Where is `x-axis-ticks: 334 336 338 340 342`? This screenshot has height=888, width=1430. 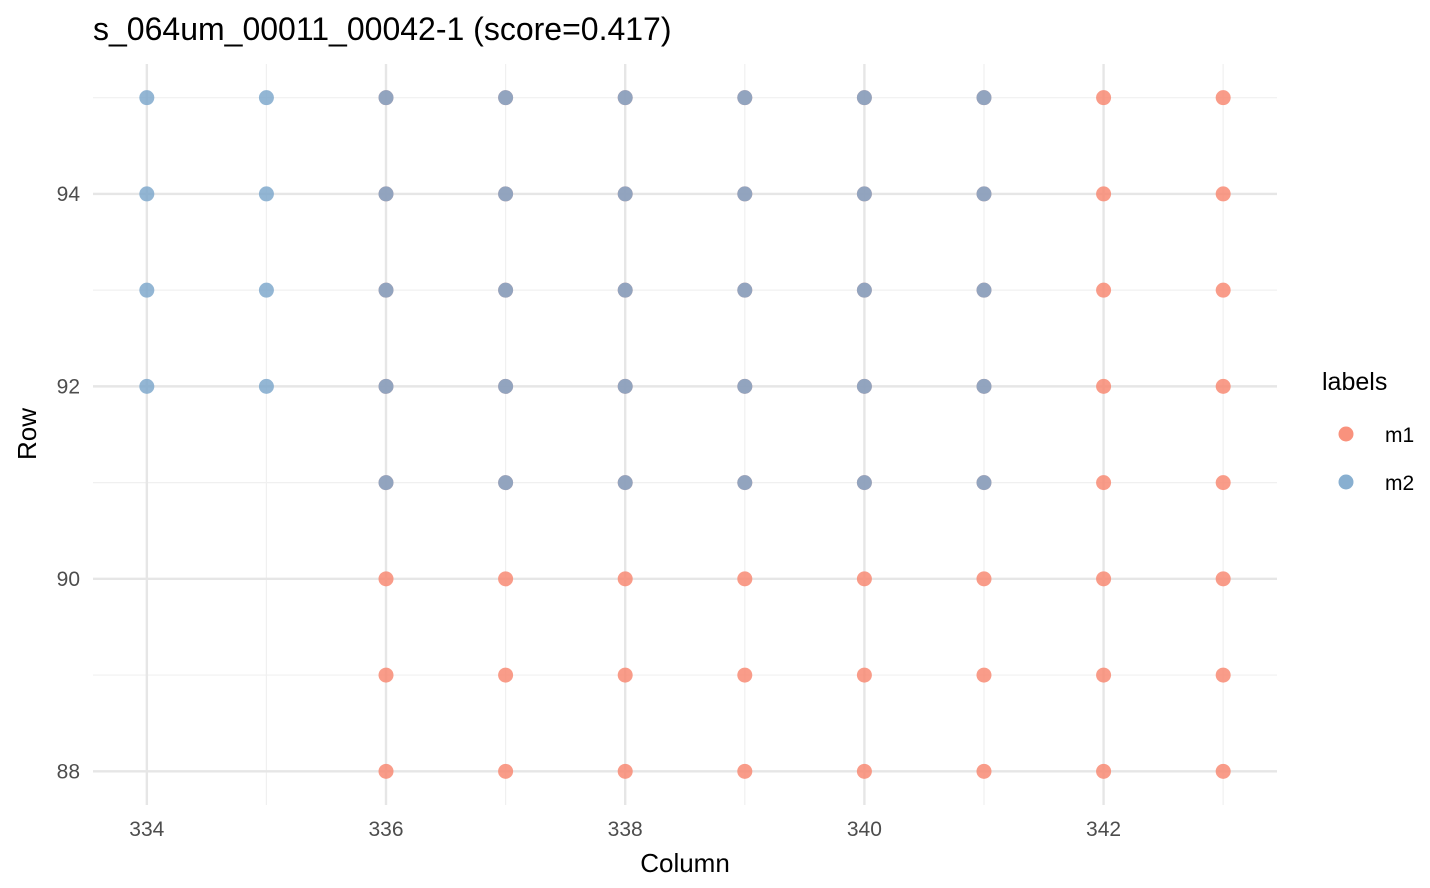 x-axis-ticks: 334 336 338 340 342 is located at coordinates (625, 829).